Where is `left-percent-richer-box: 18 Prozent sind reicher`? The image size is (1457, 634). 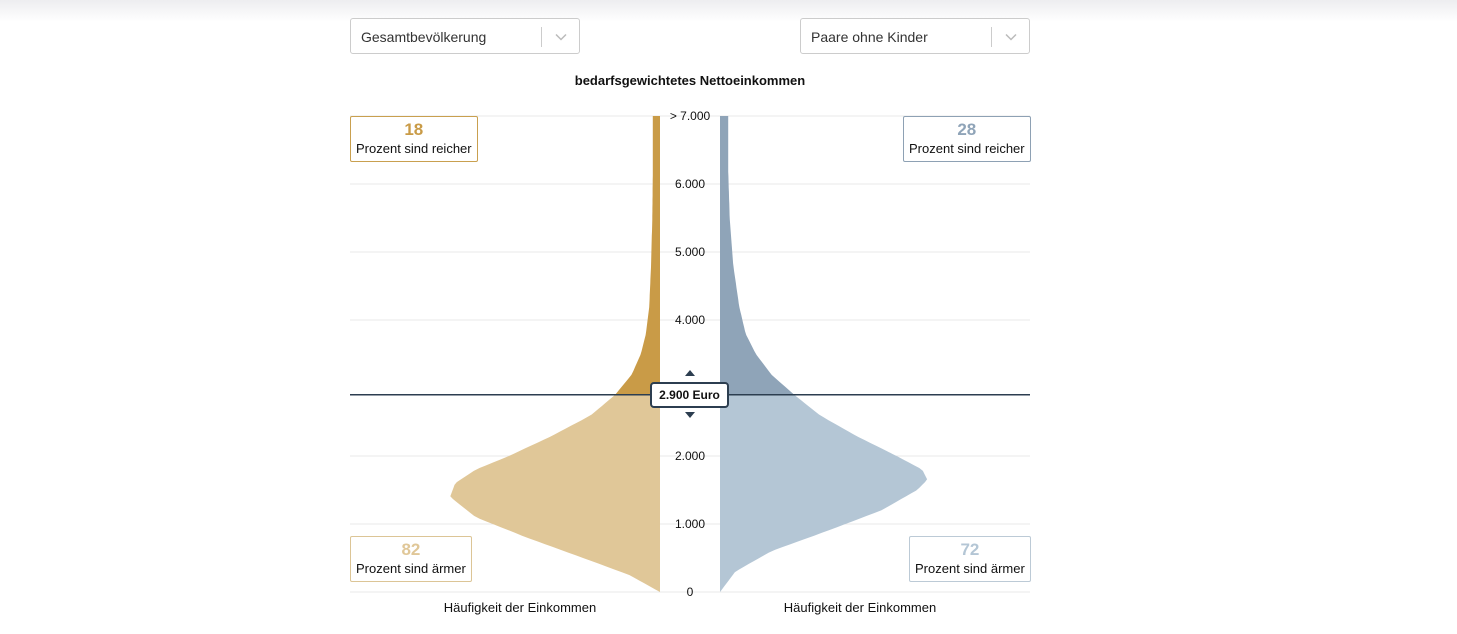 left-percent-richer-box: 18 Prozent sind reicher is located at coordinates (414, 139).